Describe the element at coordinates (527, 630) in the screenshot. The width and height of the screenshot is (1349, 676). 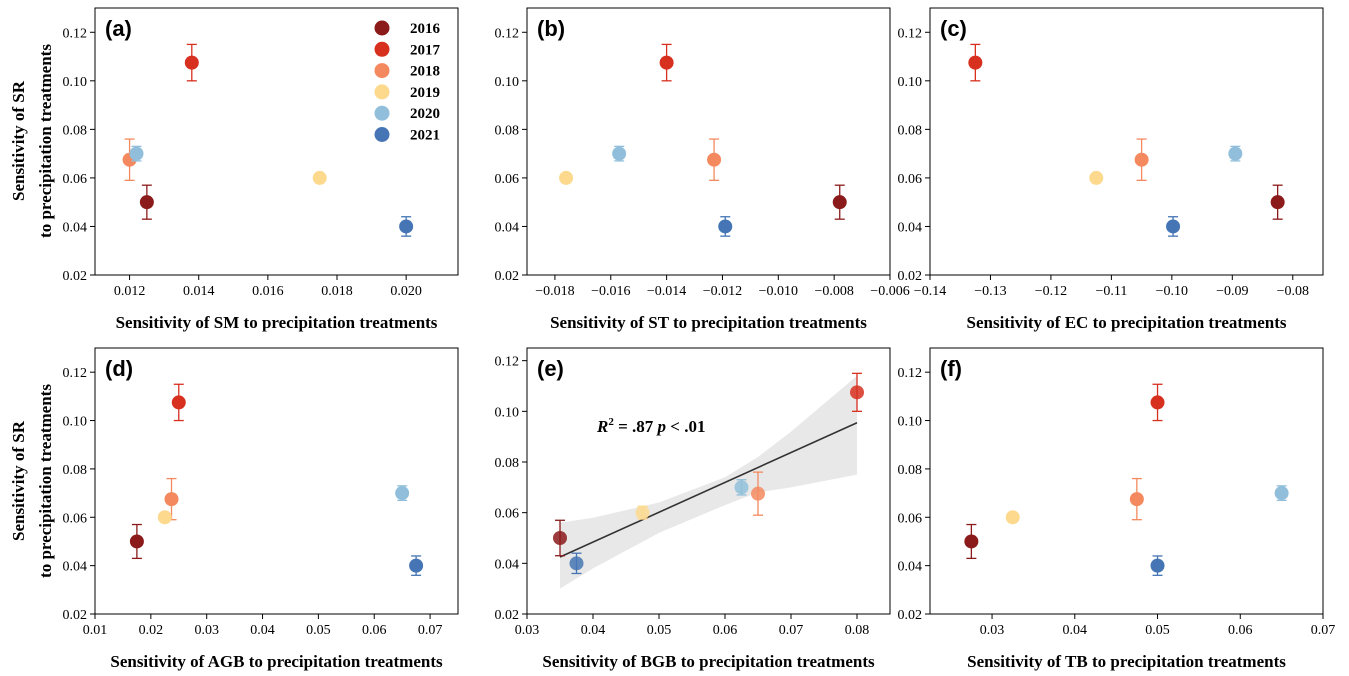
I see `x-tick-label: 0.03` at that location.